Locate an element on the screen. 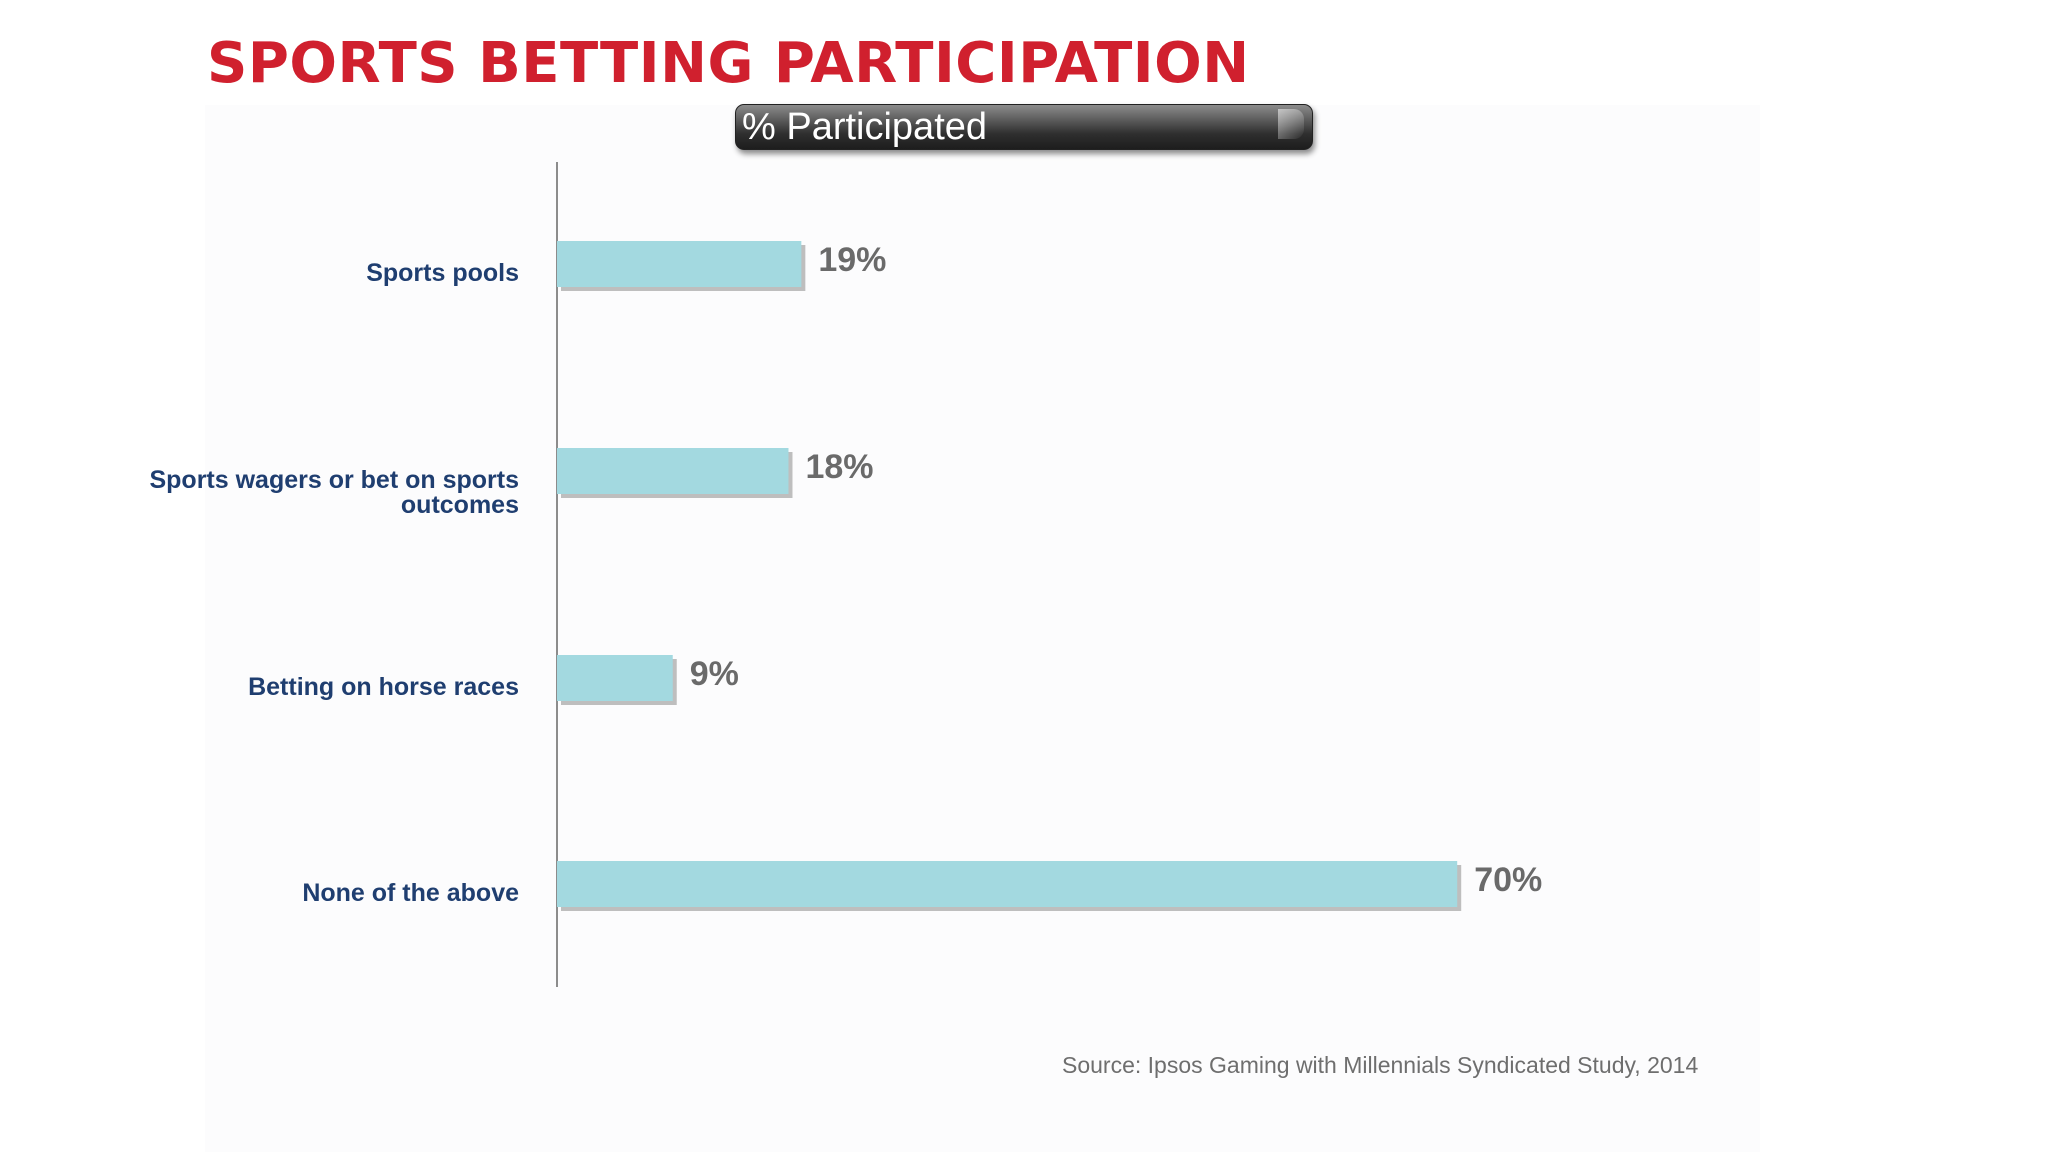  data-label: 9% is located at coordinates (714, 674).